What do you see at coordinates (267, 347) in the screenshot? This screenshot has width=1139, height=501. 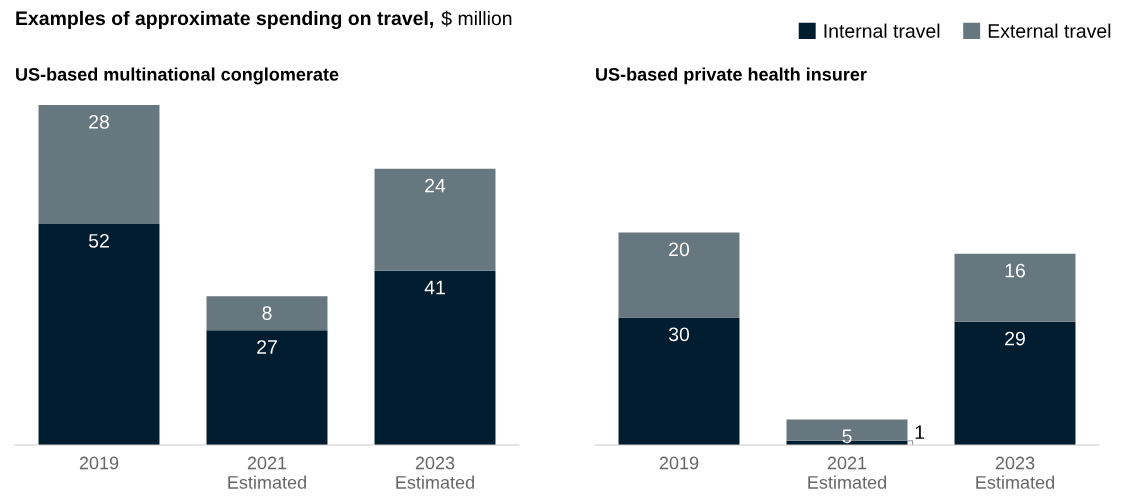 I see `data-label: 27` at bounding box center [267, 347].